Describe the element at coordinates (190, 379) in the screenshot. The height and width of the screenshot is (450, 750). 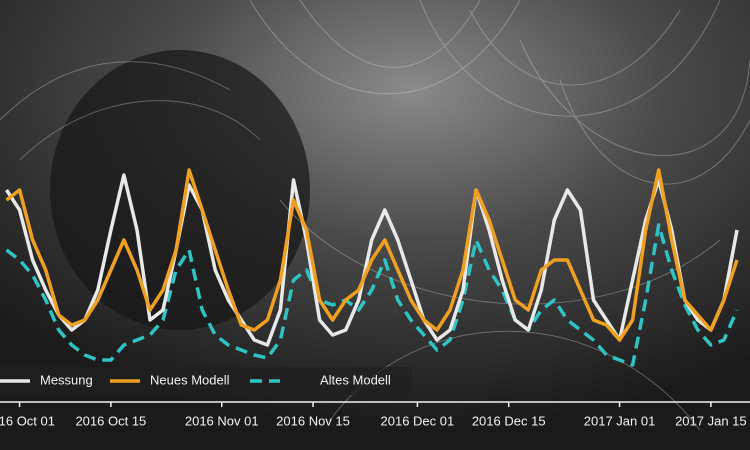
I see `legend-label: Neues Modell` at that location.